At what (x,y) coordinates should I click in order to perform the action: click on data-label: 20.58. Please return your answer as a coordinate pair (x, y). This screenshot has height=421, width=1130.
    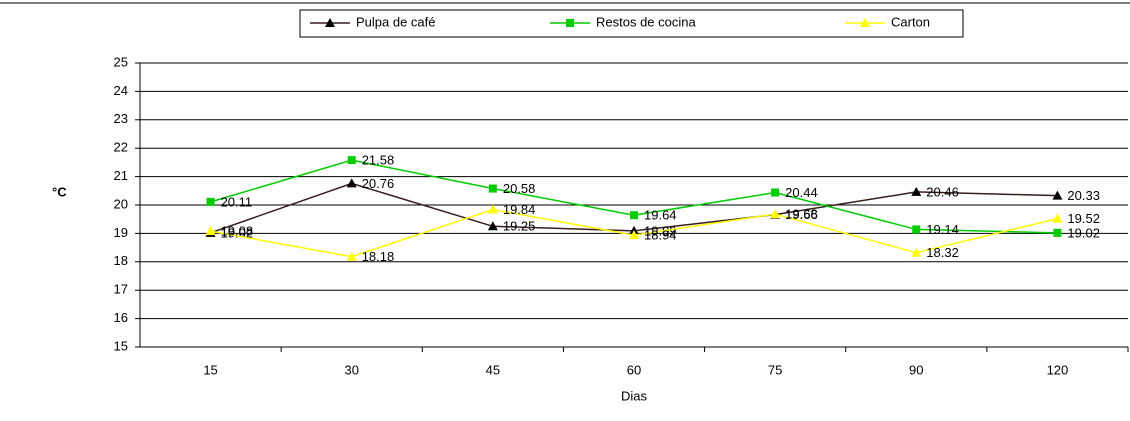
    Looking at the image, I should click on (519, 188).